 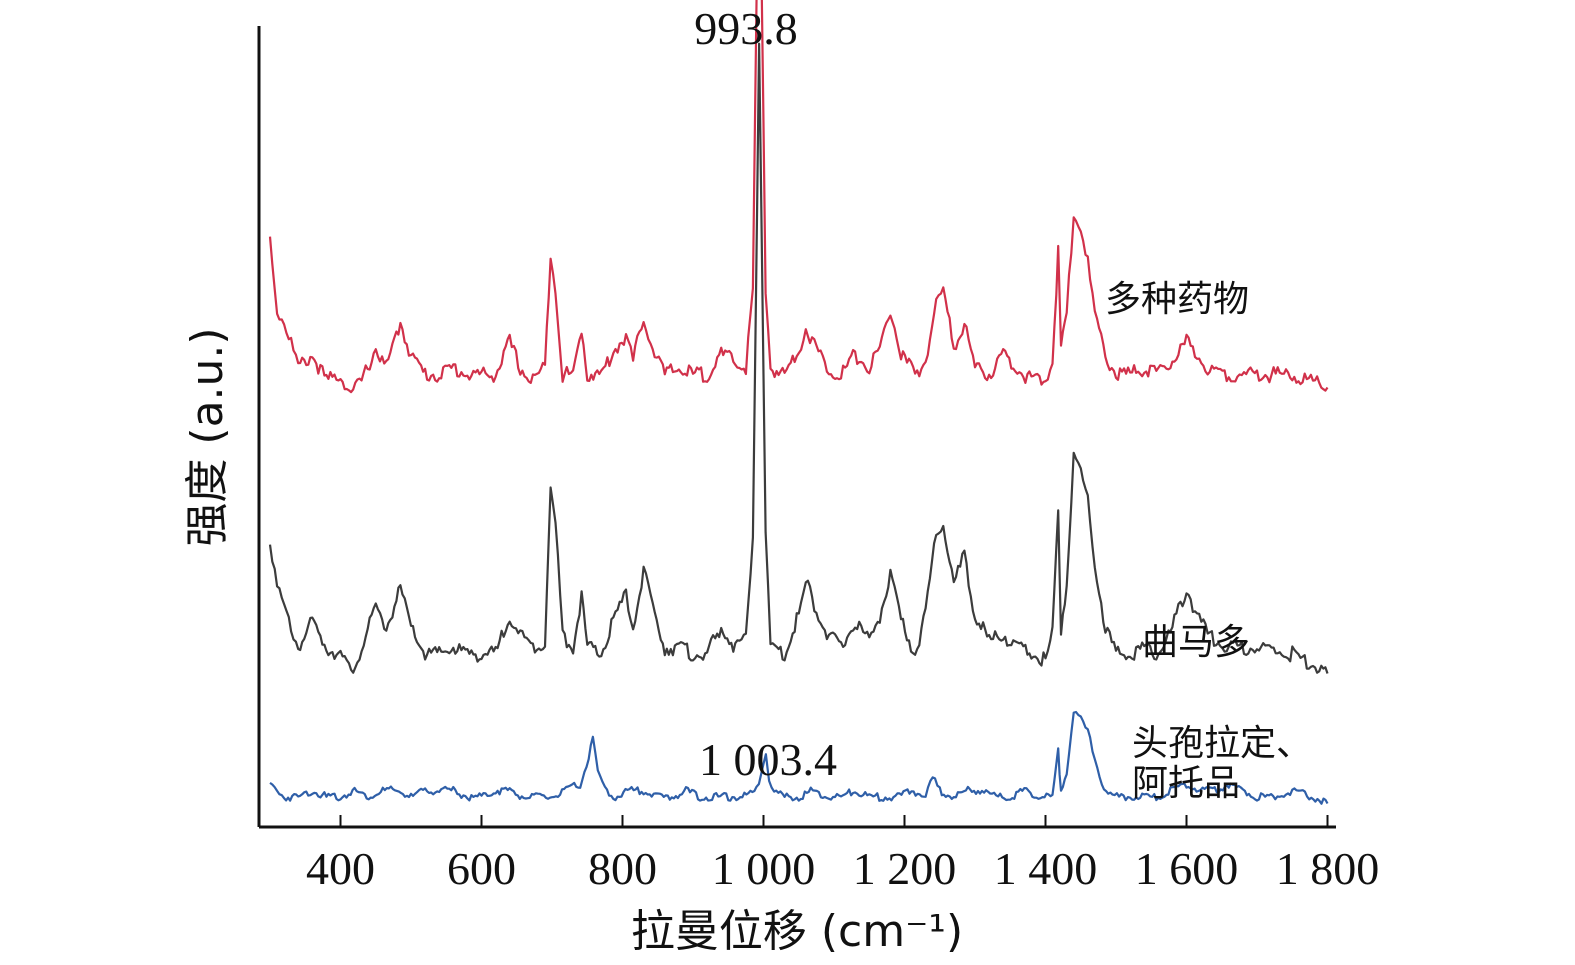 I want to click on series-label: 头孢拉定、, so click(x=1222, y=743).